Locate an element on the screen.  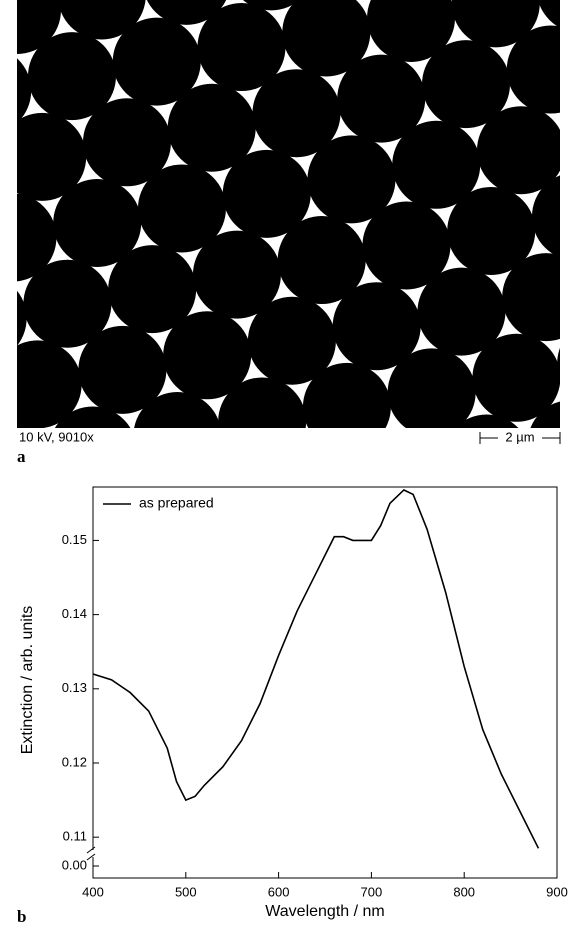
legend-label: as prepared is located at coordinates (176, 503).